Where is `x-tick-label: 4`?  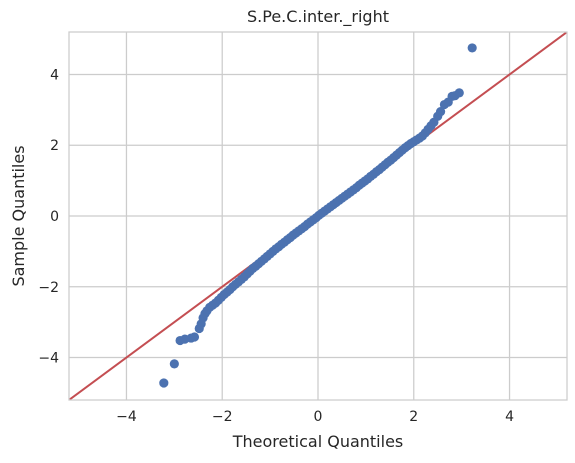 x-tick-label: 4 is located at coordinates (509, 417).